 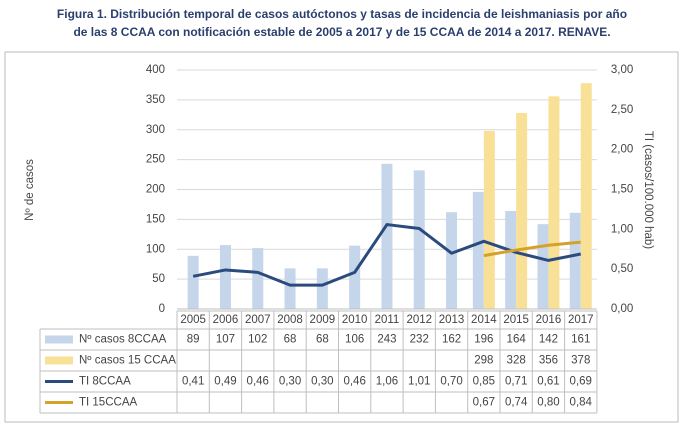 What do you see at coordinates (127, 361) in the screenshot?
I see `legend-label: Nº casos 15 CCAA` at bounding box center [127, 361].